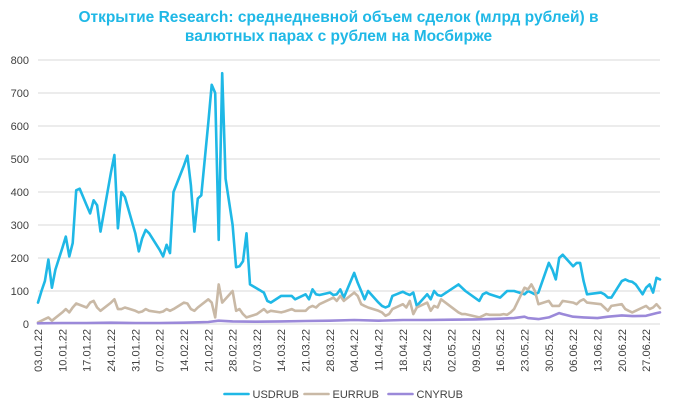  Describe the element at coordinates (356, 395) in the screenshot. I see `legend-label-eurrub: EURRUB` at that location.